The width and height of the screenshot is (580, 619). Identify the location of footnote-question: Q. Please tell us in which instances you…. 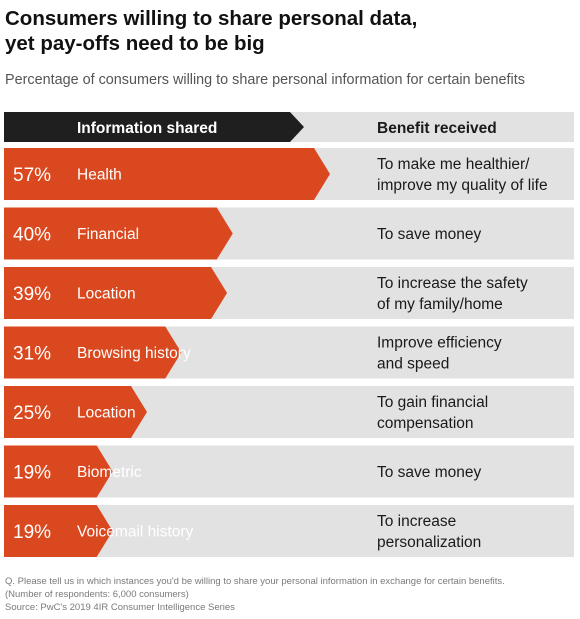
(255, 581).